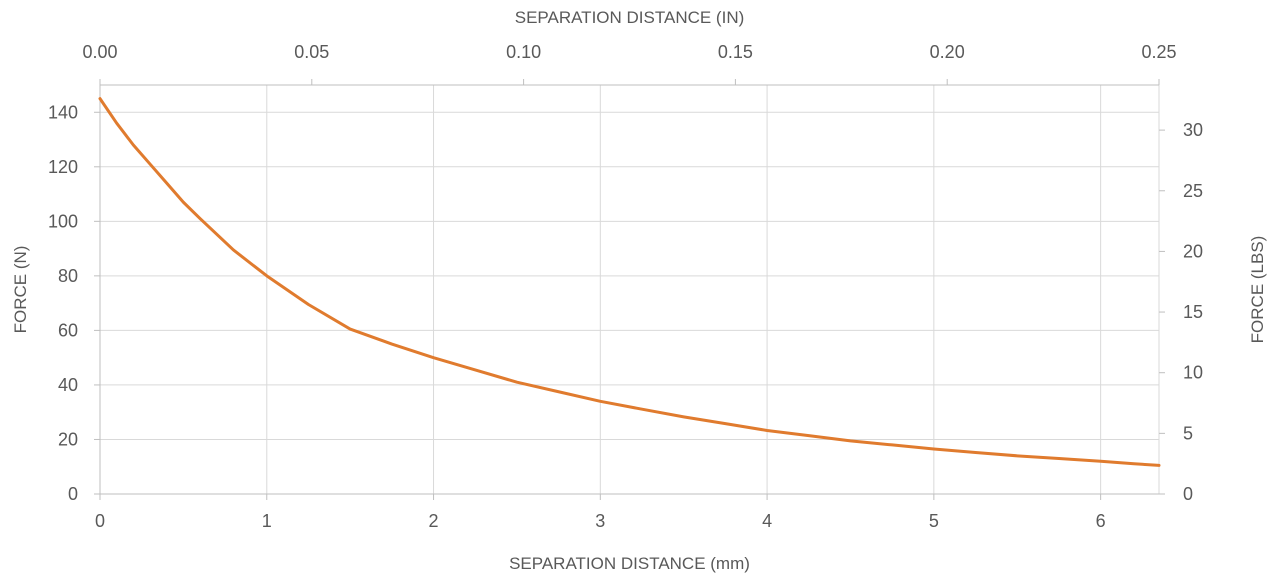  I want to click on x-axis-title: SEPARATION DISTANCE (mm), so click(629, 563).